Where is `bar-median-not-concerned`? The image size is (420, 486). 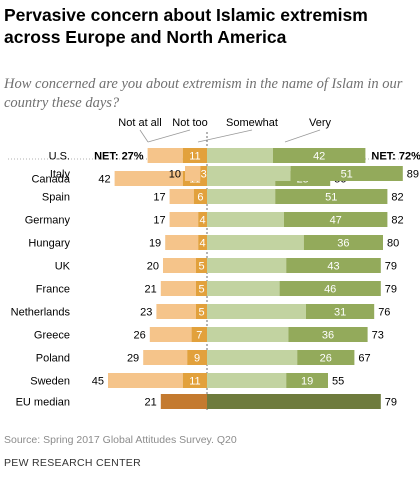
bar-median-not-concerned is located at coordinates (183, 401).